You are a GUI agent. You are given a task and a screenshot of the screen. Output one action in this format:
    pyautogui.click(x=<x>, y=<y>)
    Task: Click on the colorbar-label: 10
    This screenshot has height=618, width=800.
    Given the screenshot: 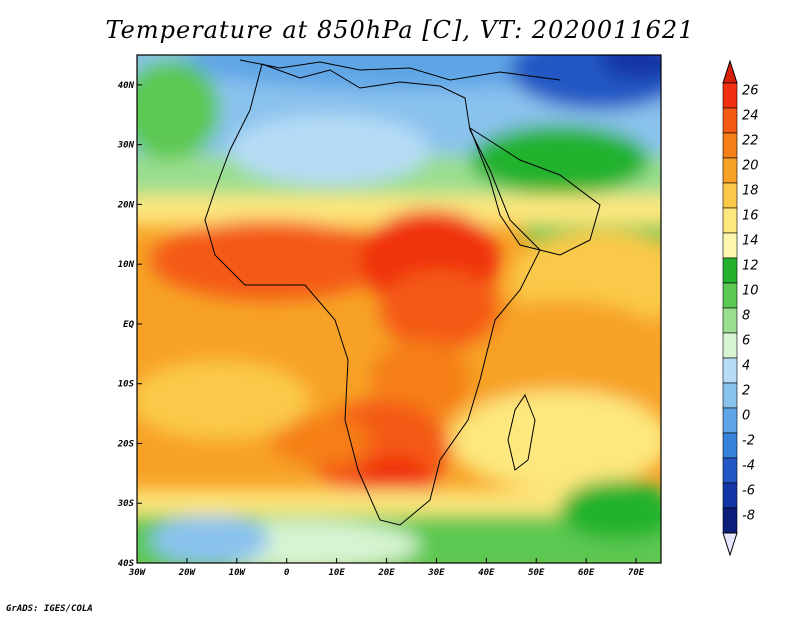 What is the action you would take?
    pyautogui.click(x=750, y=291)
    